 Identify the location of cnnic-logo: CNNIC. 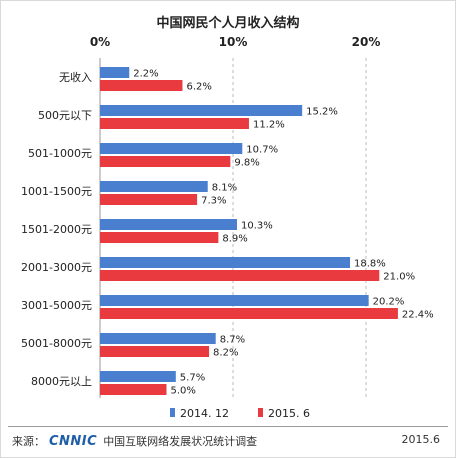
(73, 441).